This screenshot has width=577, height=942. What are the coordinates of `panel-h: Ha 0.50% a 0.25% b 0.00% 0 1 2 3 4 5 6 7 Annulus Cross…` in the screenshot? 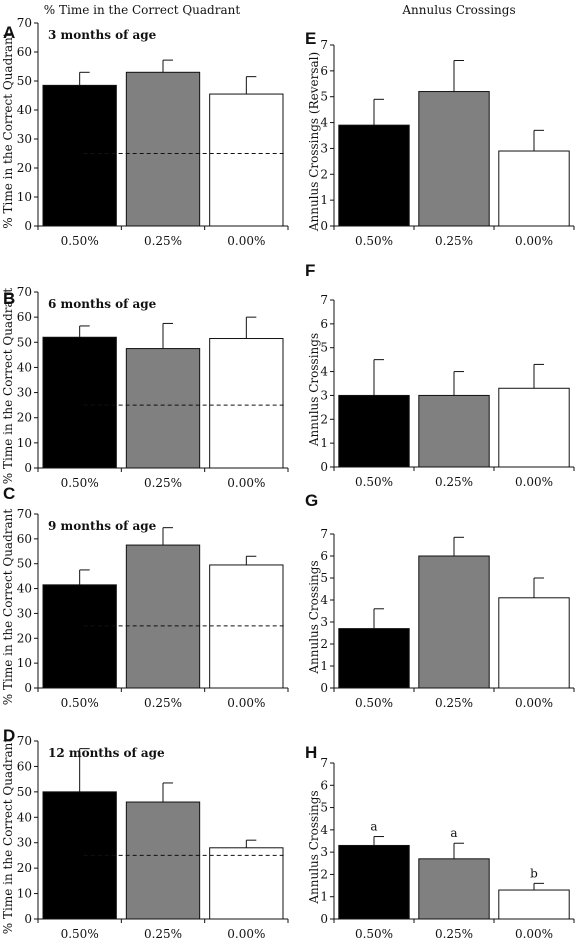 It's located at (440, 842).